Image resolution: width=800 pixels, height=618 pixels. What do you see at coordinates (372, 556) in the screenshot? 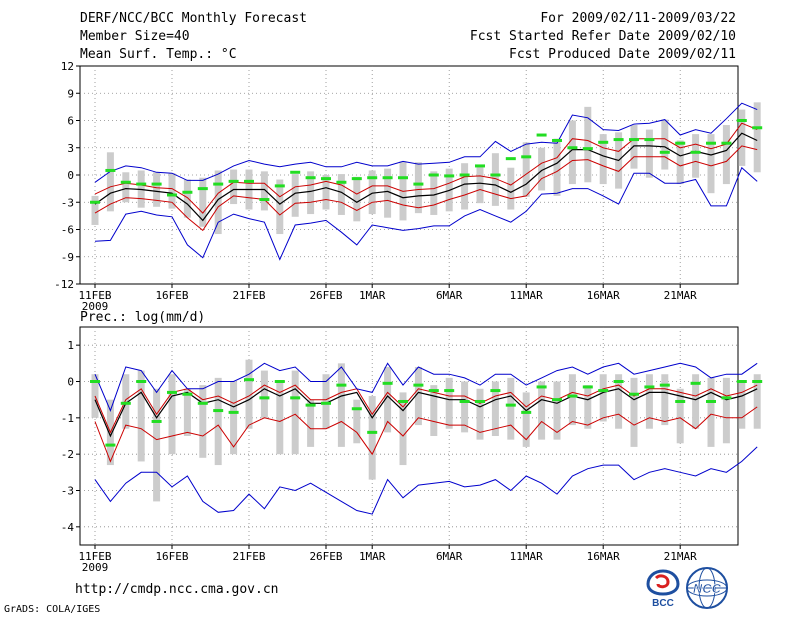
I see `x-tick-label: 1MAR` at bounding box center [372, 556].